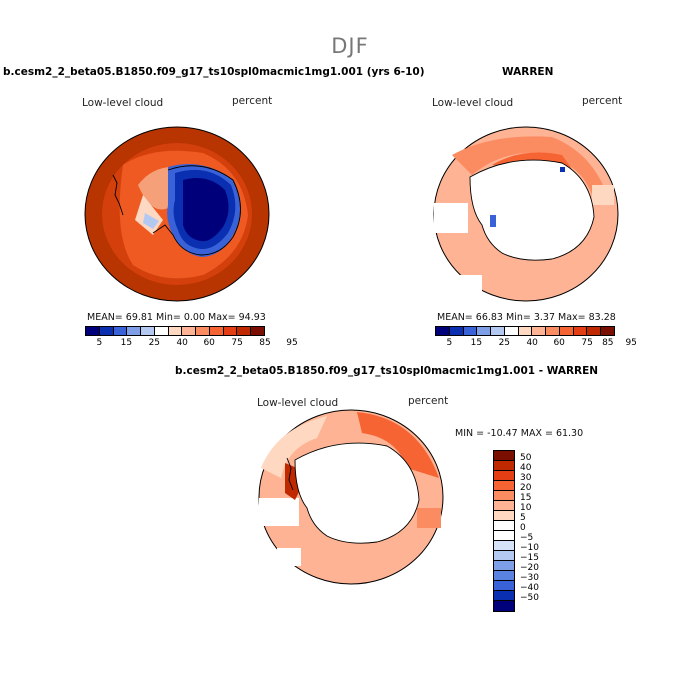 Image resolution: width=700 pixels, height=700 pixels. What do you see at coordinates (177, 214) in the screenshot?
I see `polar-map-model` at bounding box center [177, 214].